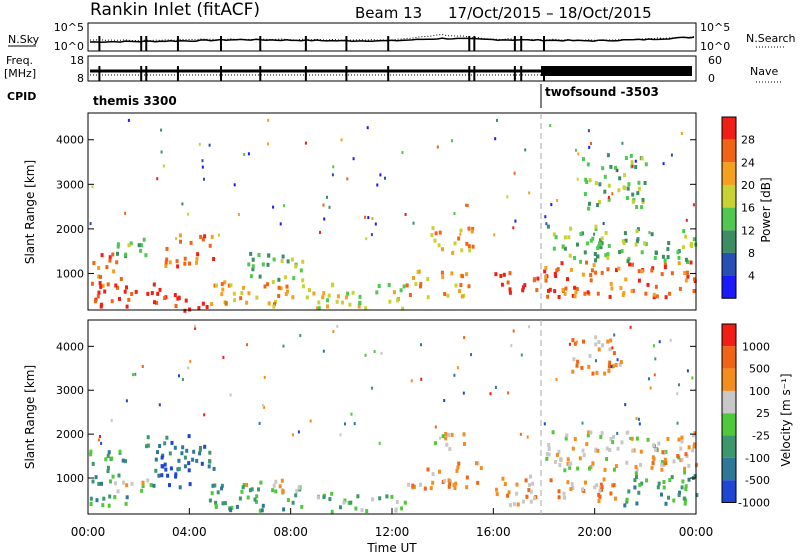 This screenshot has width=800, height=554. I want to click on nsearch-ytick-top: 10^5, so click(715, 27).